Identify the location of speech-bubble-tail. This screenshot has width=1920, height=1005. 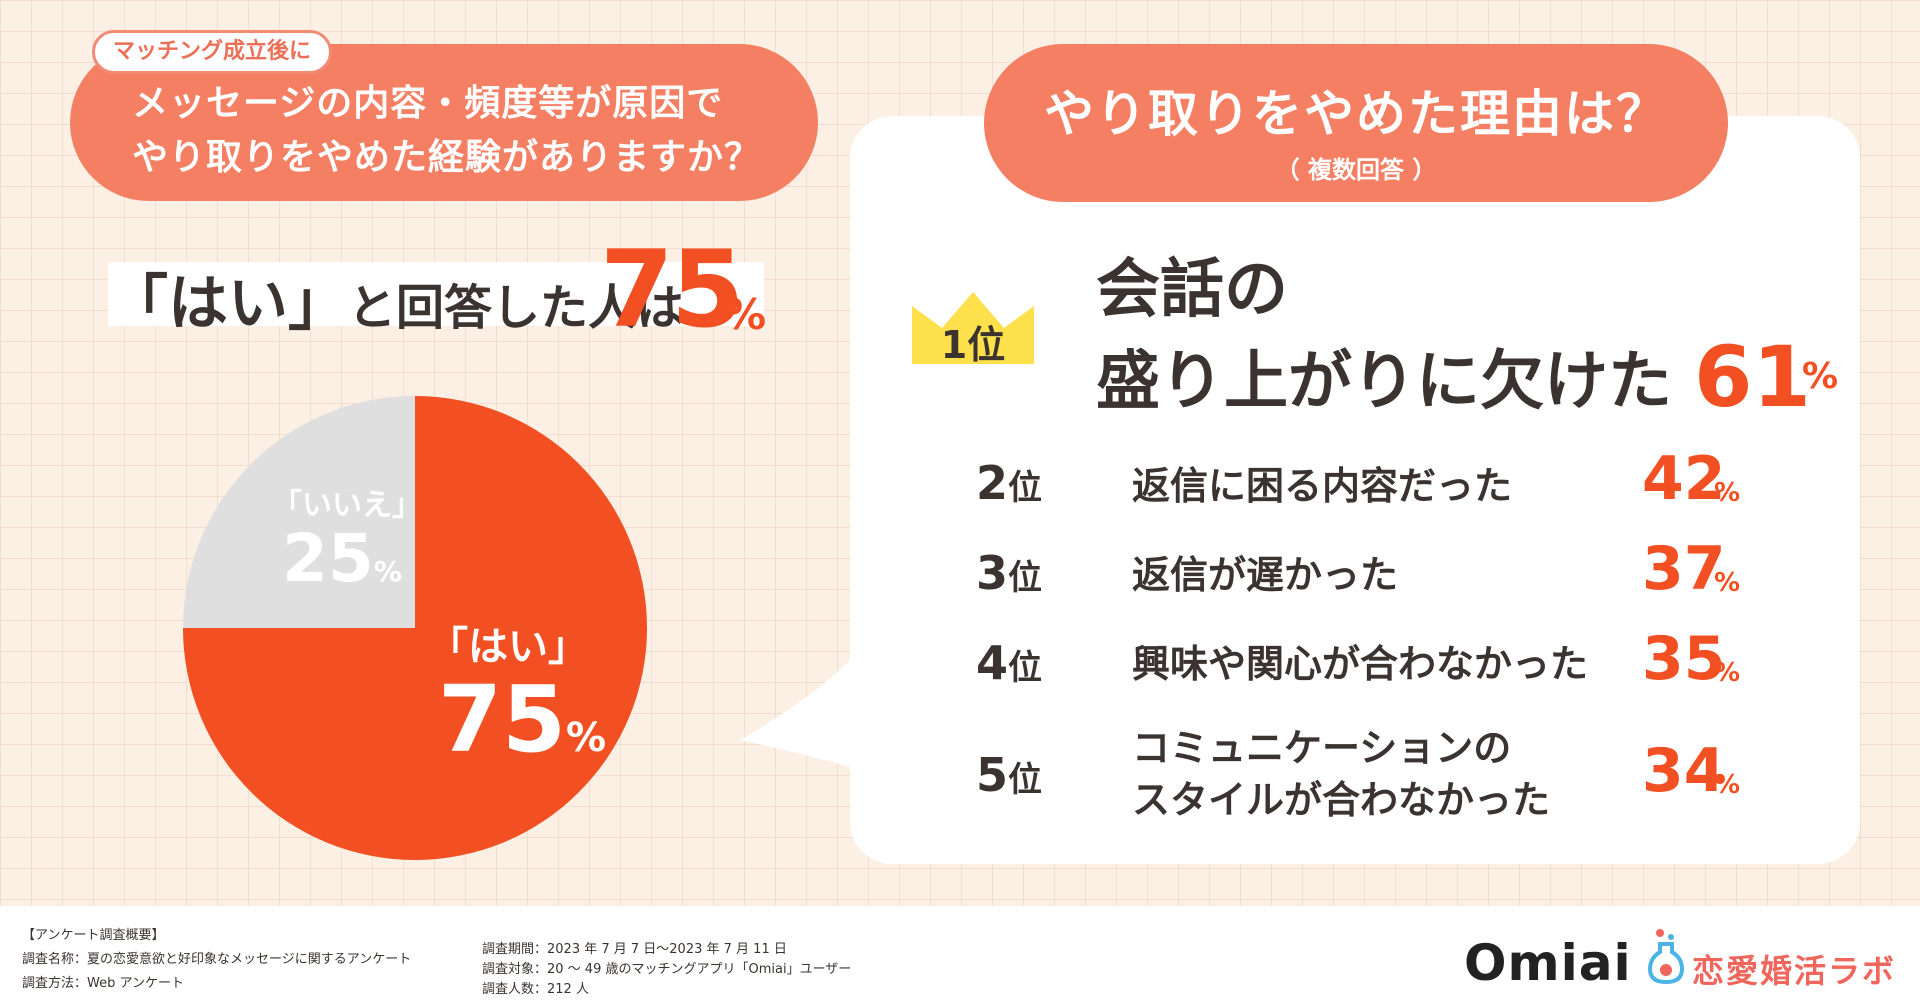
(805, 716).